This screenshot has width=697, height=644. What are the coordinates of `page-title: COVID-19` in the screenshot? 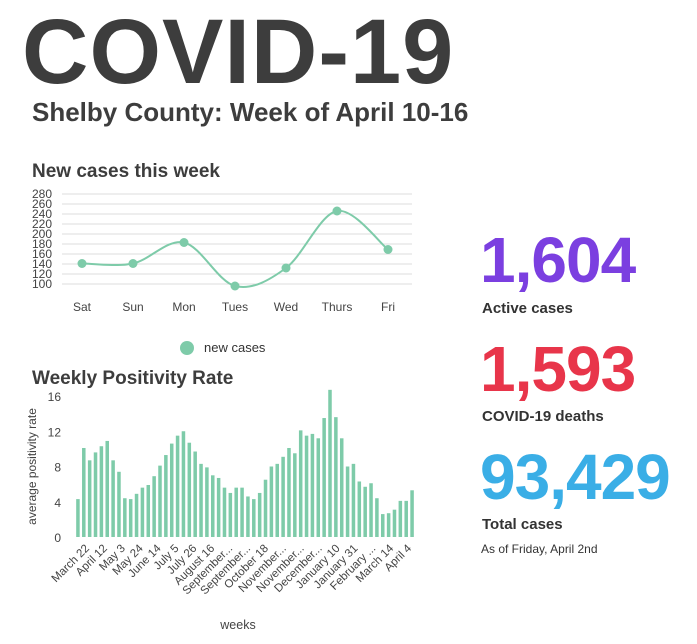 It's located at (238, 52).